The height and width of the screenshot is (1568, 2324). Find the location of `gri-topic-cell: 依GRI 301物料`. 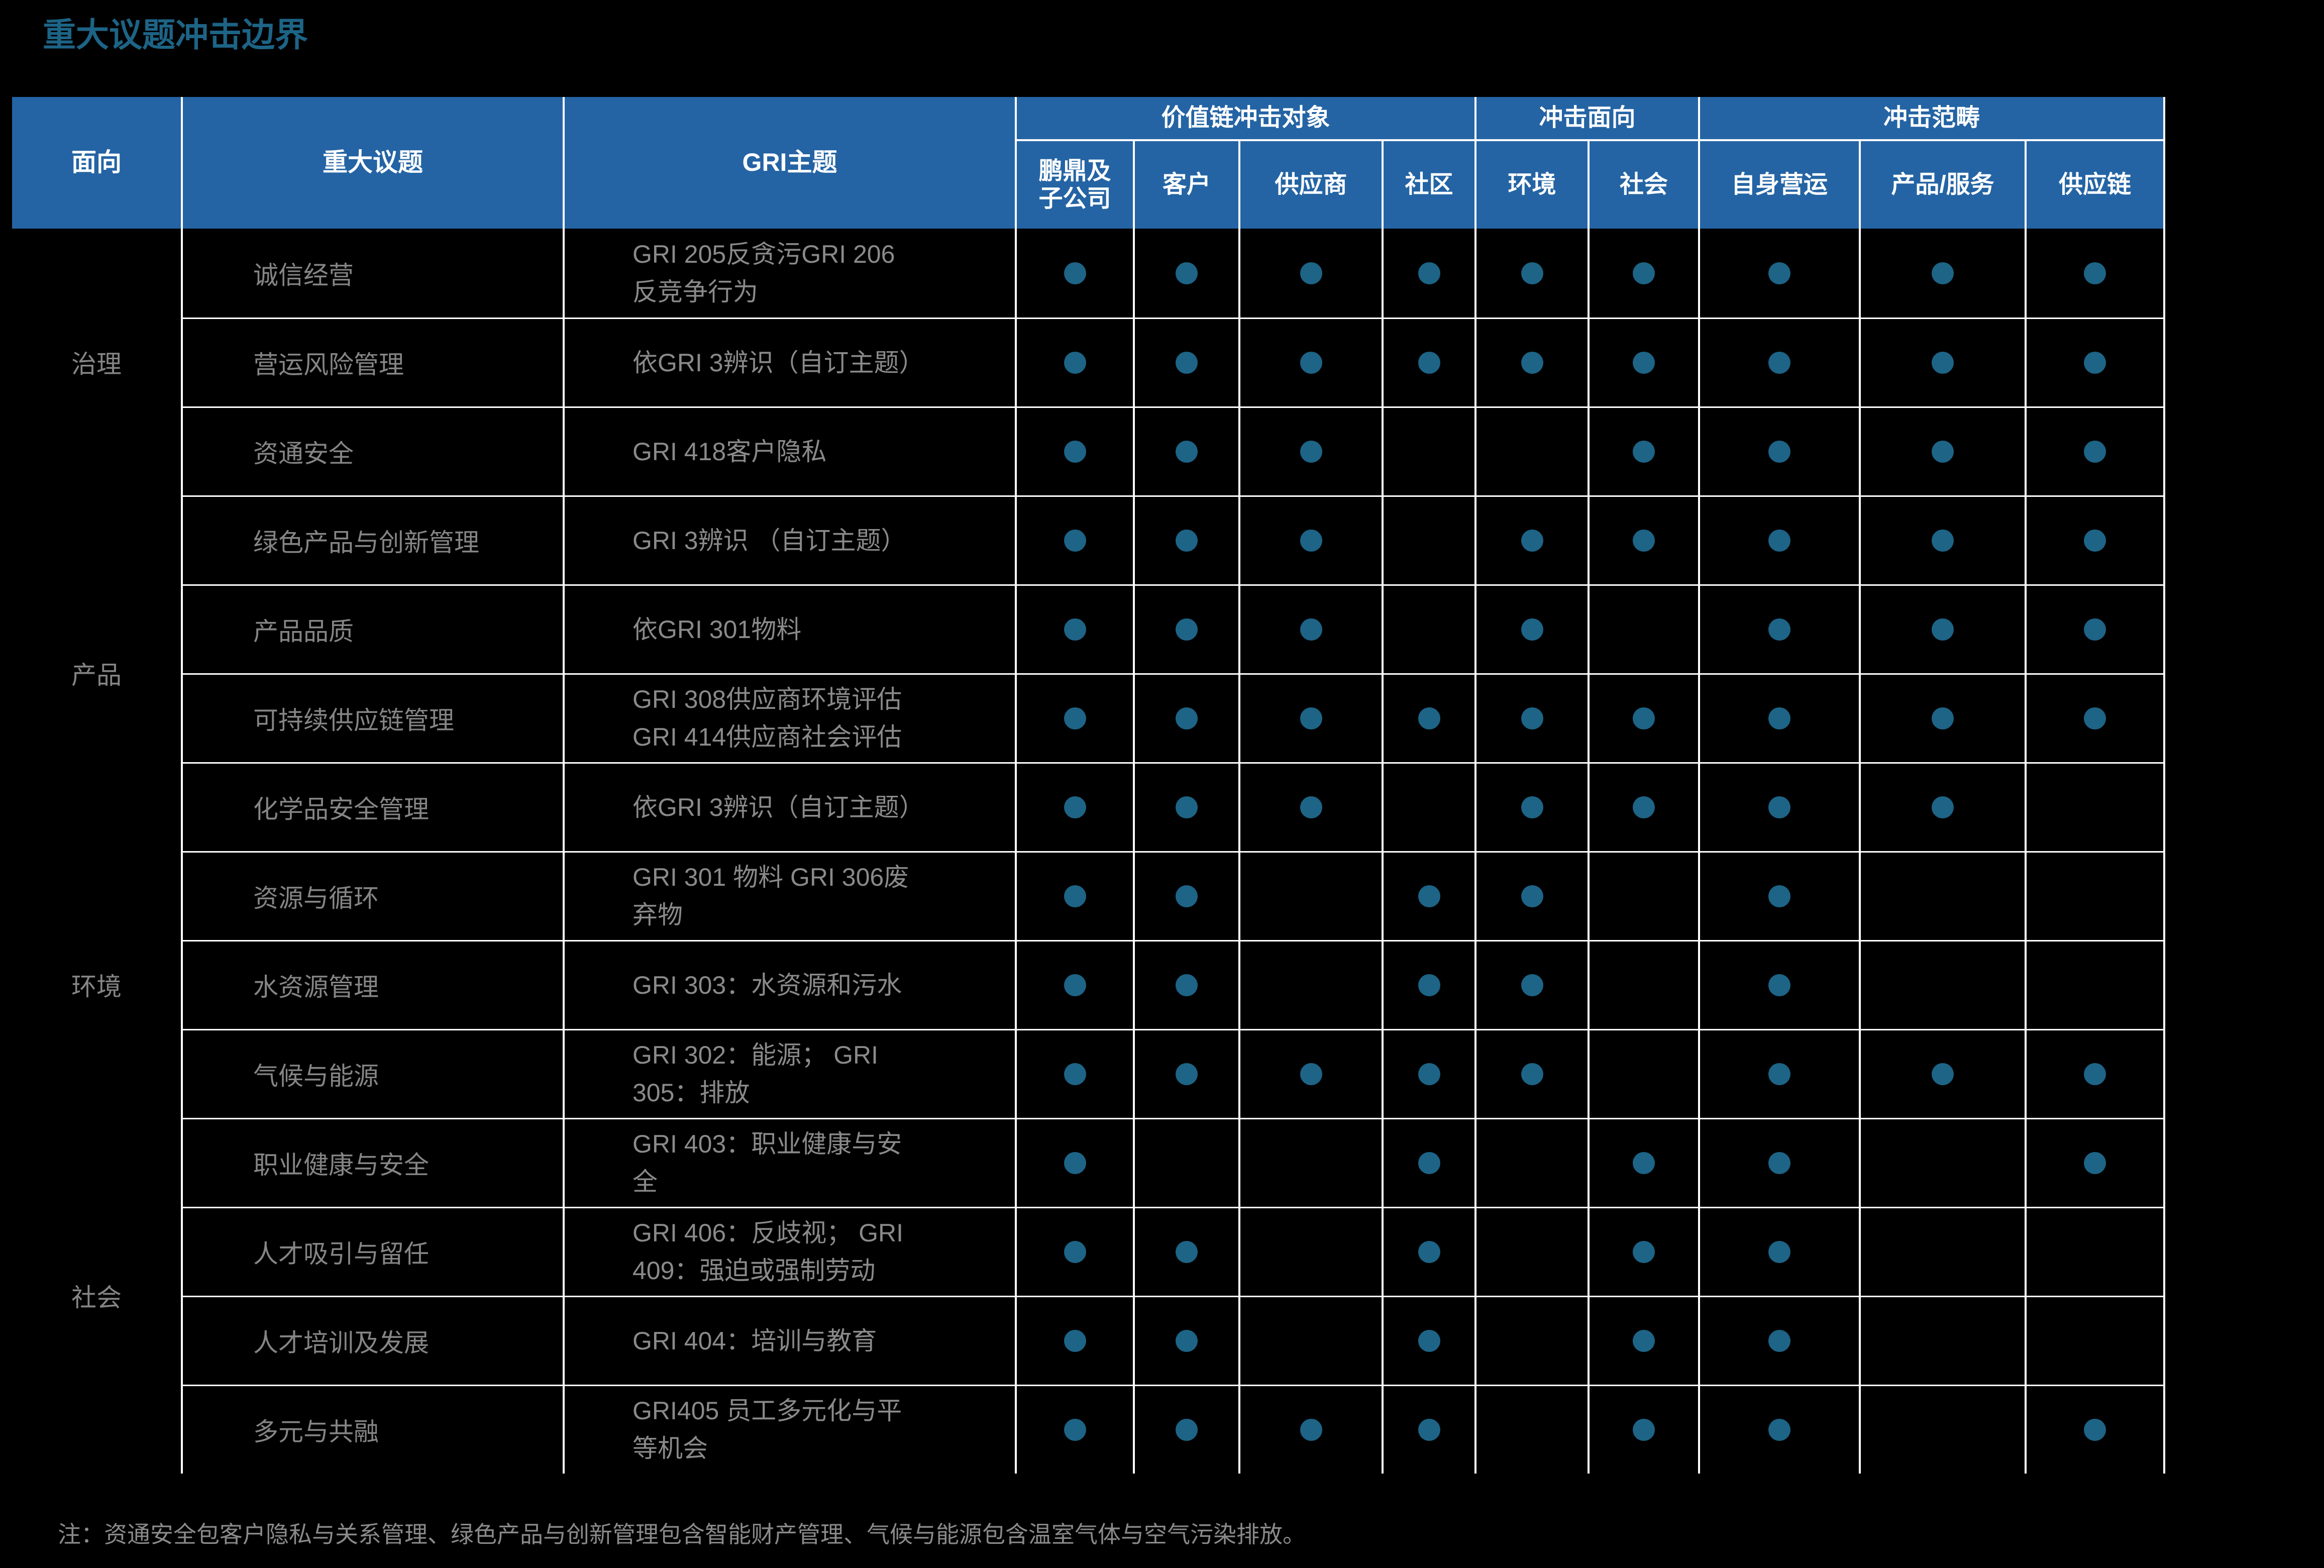

gri-topic-cell: 依GRI 301物料 is located at coordinates (789, 628).